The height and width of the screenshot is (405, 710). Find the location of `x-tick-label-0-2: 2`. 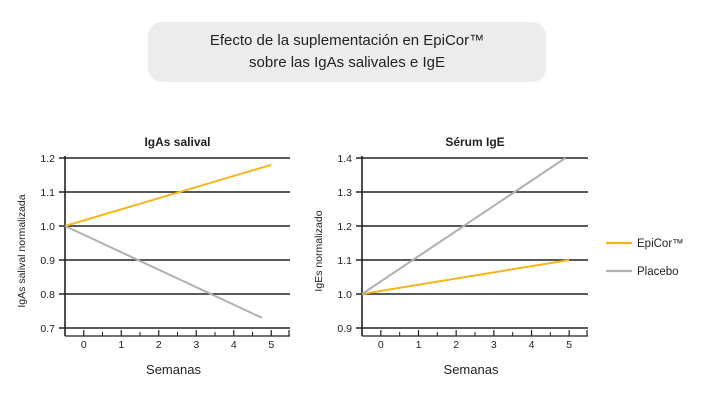

x-tick-label-0-2: 2 is located at coordinates (159, 345).